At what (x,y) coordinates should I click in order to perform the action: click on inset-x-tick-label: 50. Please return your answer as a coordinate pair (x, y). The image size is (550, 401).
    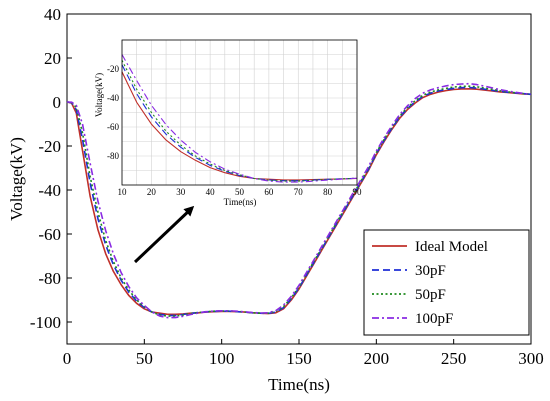
    Looking at the image, I should click on (240, 192).